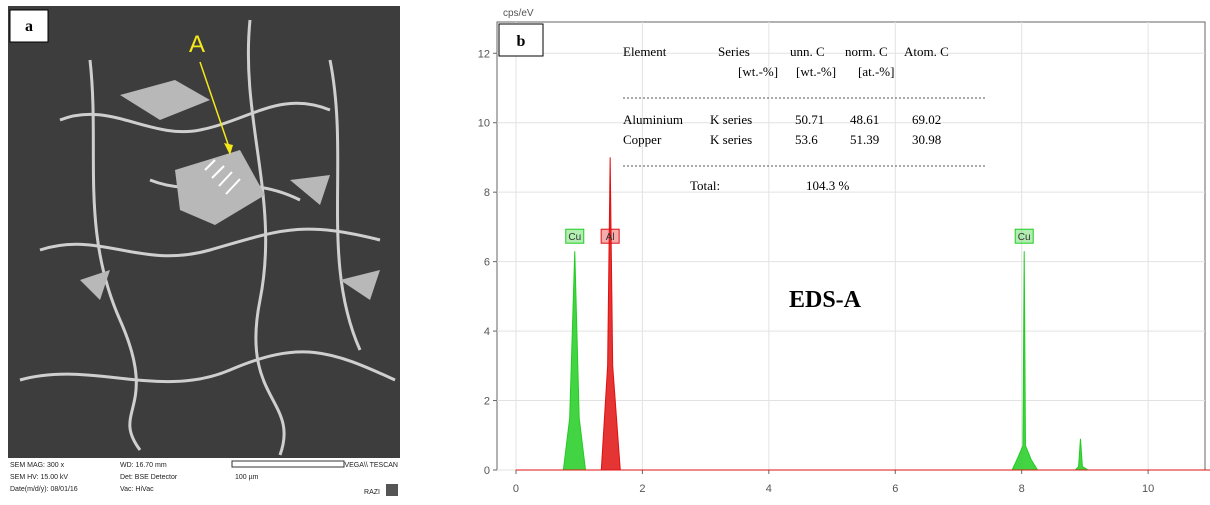 This screenshot has width=1210, height=505. Describe the element at coordinates (44, 489) in the screenshot. I see `footer-text: Date(m/d/y): 08/01/16` at that location.